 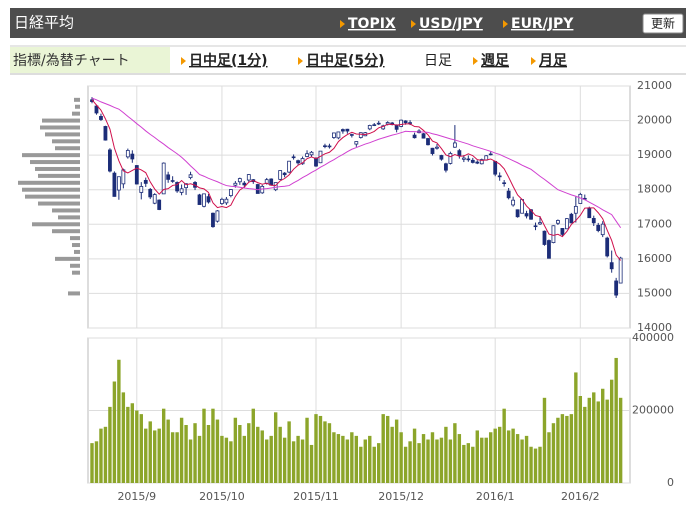 What do you see at coordinates (345, 60) in the screenshot?
I see `tab: 日中足(5分)` at bounding box center [345, 60].